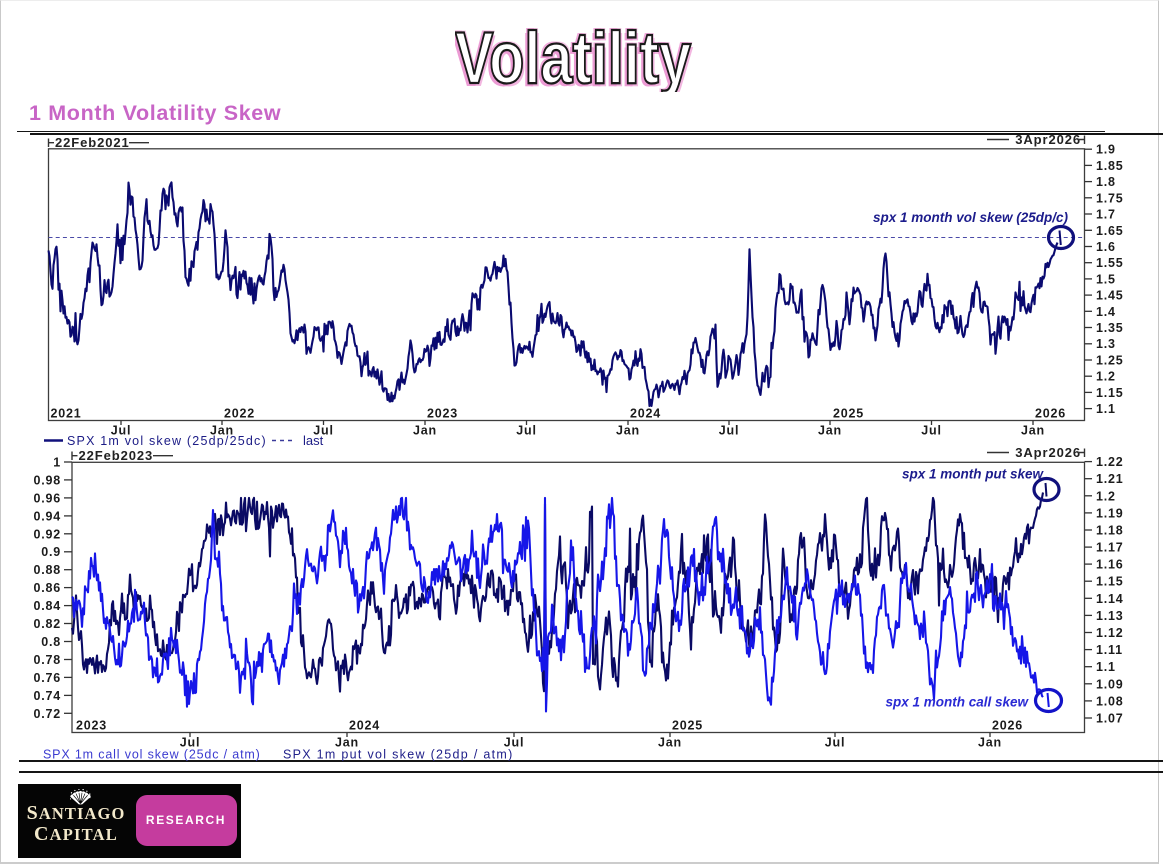 This screenshot has height=864, width=1163. Describe the element at coordinates (1110, 548) in the screenshot. I see `svg-text: 1.17` at that location.